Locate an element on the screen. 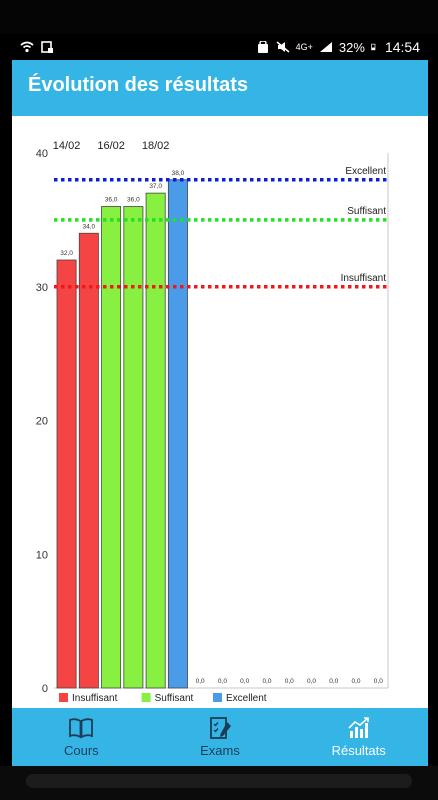 This screenshot has height=800, width=438. y-tick-label: 20 is located at coordinates (42, 422).